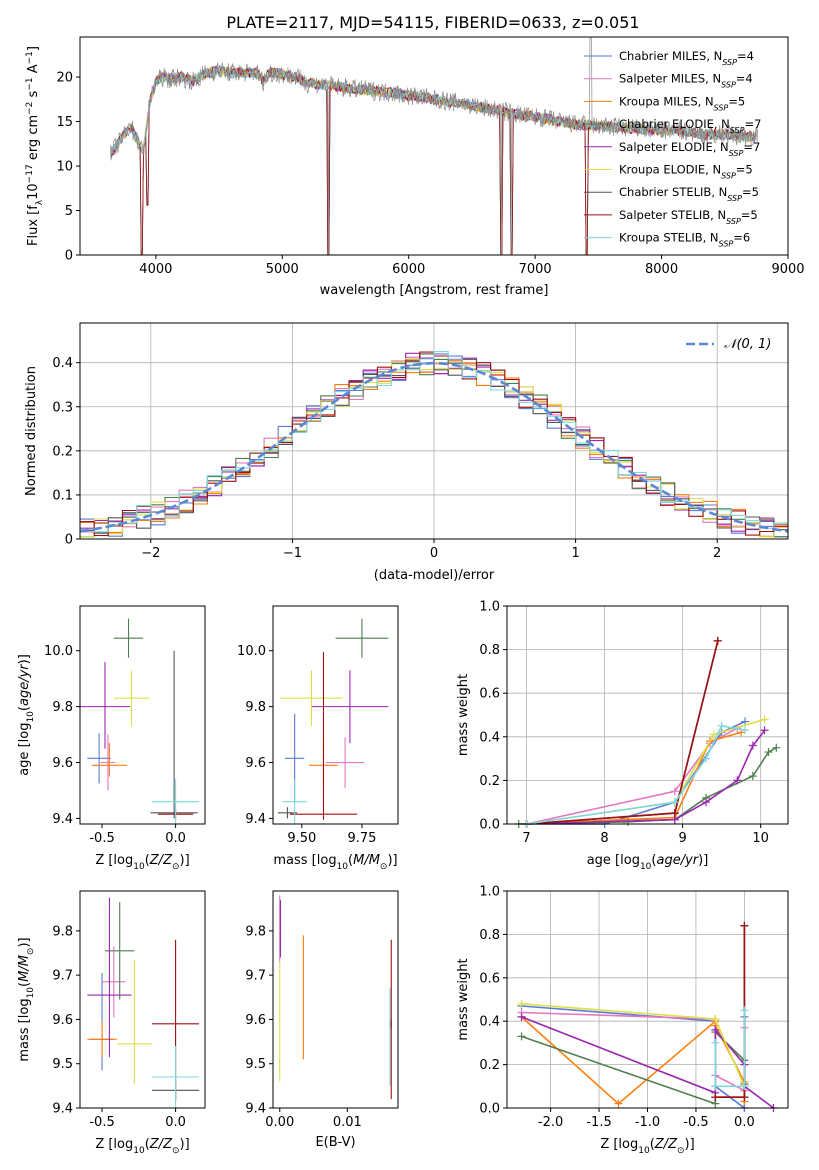 The width and height of the screenshot is (819, 1170). I want to click on legend-entry: Salpeter ELODIE, NSSP=7, so click(689, 149).